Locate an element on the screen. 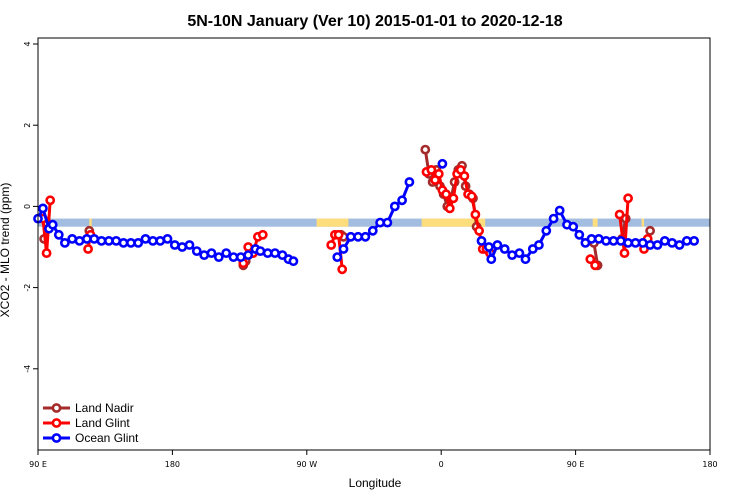 The image size is (750, 500). x-axis: 90 E 180 90 W 0 90 E 180 is located at coordinates (373, 459).